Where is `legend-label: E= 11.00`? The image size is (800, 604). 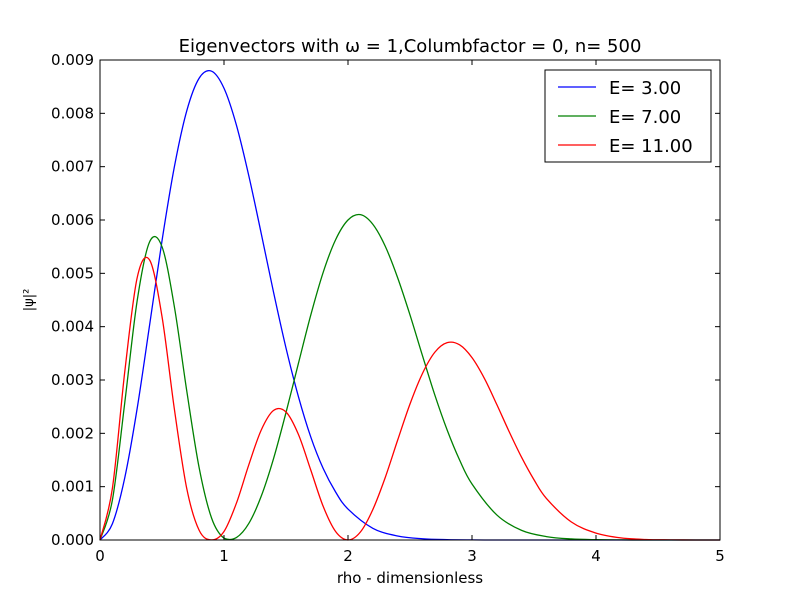
legend-label: E= 11.00 is located at coordinates (651, 146).